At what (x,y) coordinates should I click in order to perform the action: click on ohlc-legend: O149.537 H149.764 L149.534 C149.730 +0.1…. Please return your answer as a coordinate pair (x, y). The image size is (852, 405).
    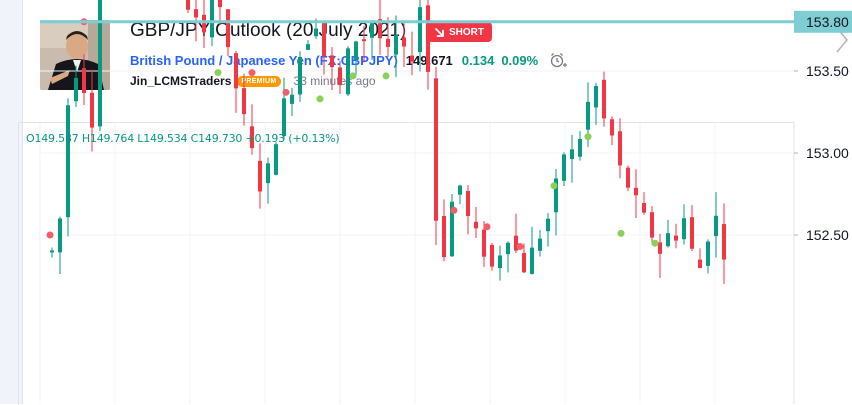
    Looking at the image, I should click on (183, 138).